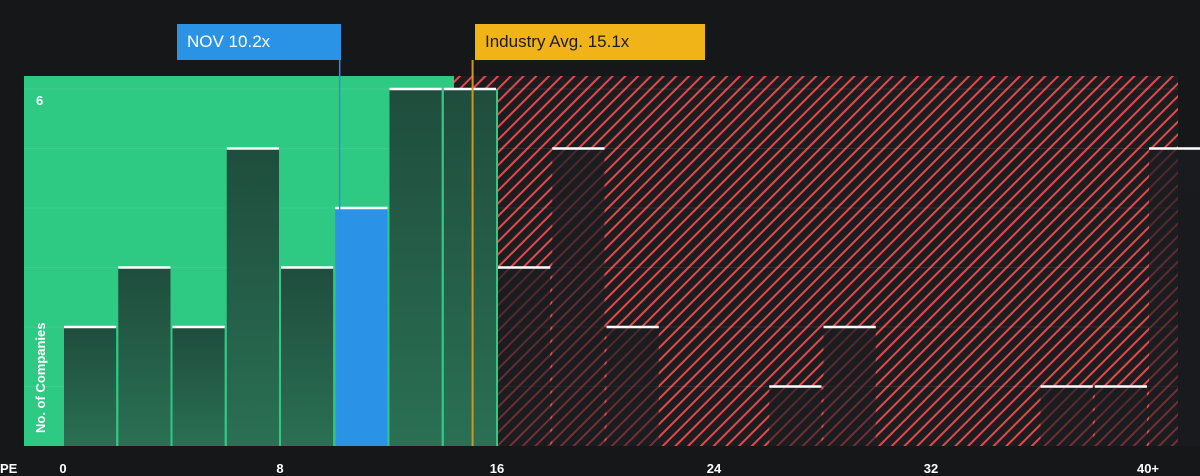 The image size is (1200, 476). What do you see at coordinates (279, 468) in the screenshot?
I see `x-tick-label: 8` at bounding box center [279, 468].